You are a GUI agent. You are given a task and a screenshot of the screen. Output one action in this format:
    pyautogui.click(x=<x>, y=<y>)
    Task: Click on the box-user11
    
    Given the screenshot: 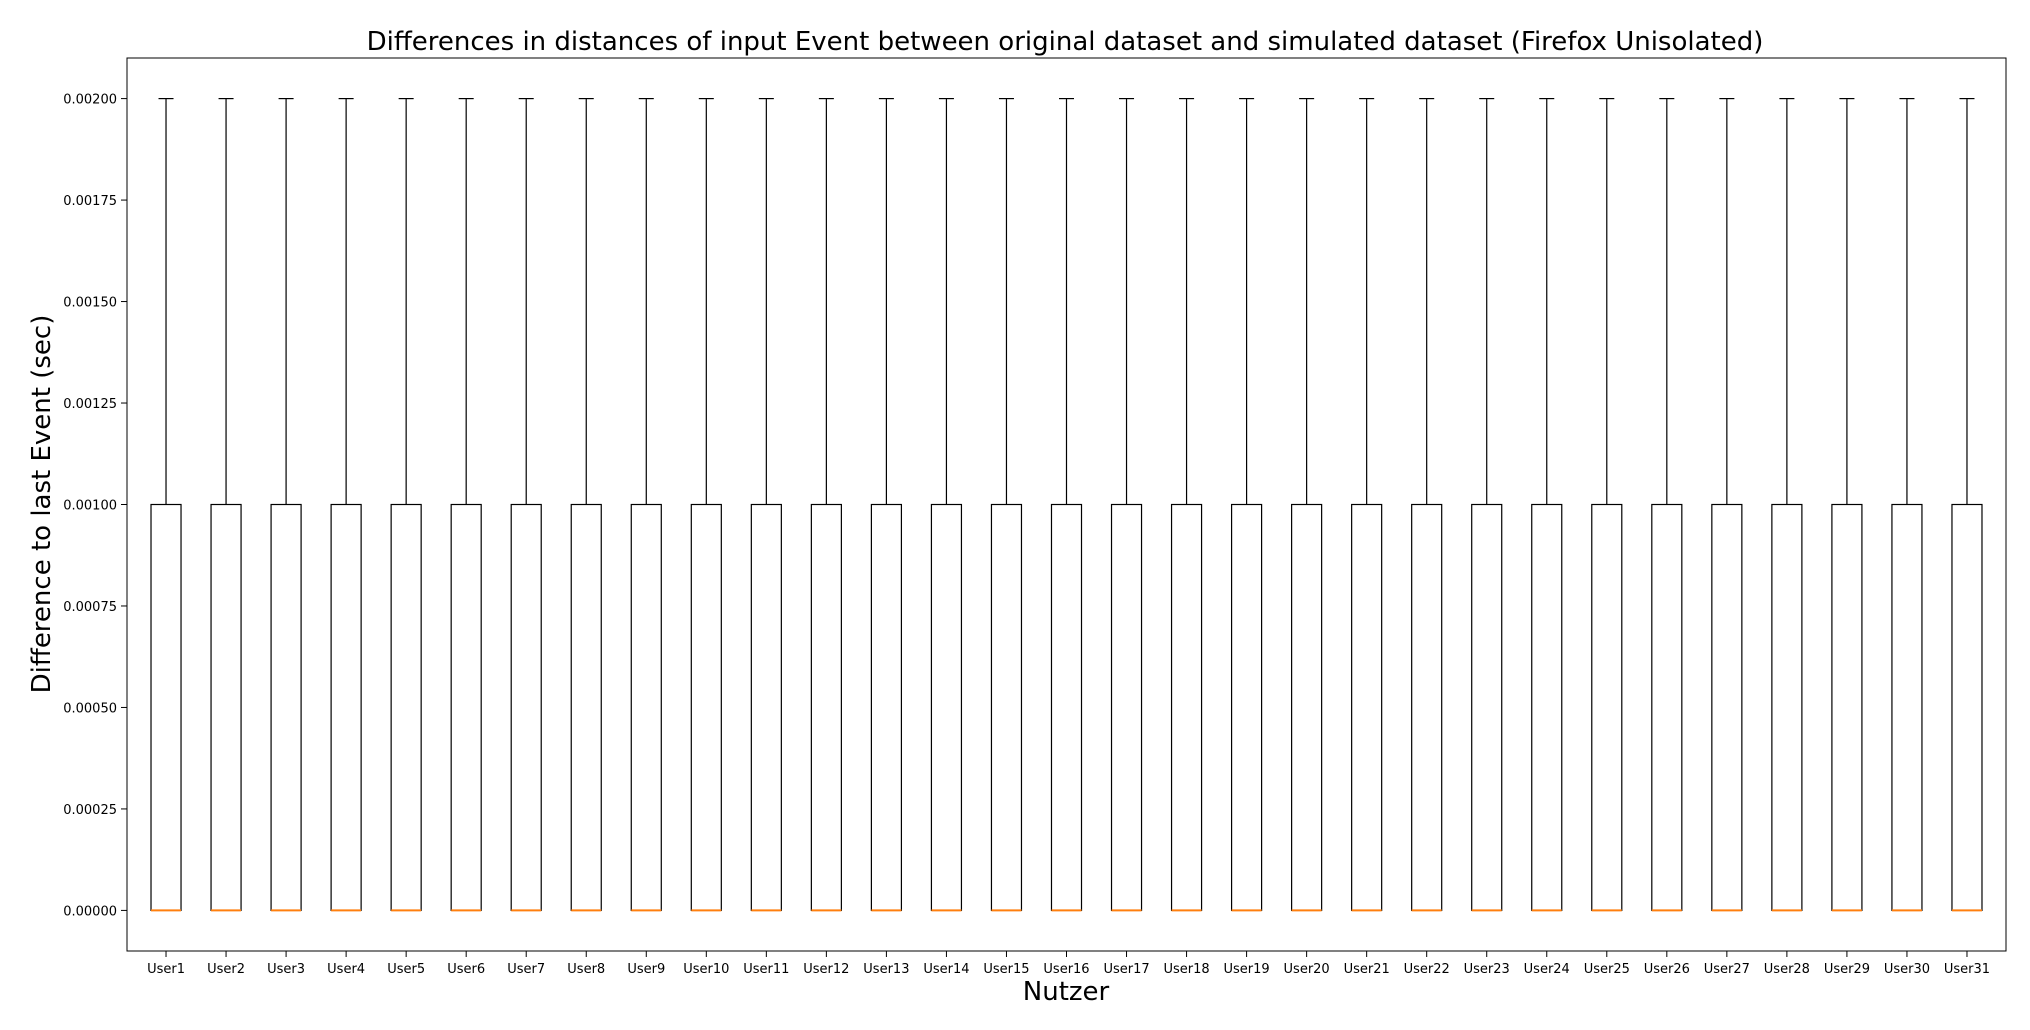 What is the action you would take?
    pyautogui.click(x=766, y=504)
    